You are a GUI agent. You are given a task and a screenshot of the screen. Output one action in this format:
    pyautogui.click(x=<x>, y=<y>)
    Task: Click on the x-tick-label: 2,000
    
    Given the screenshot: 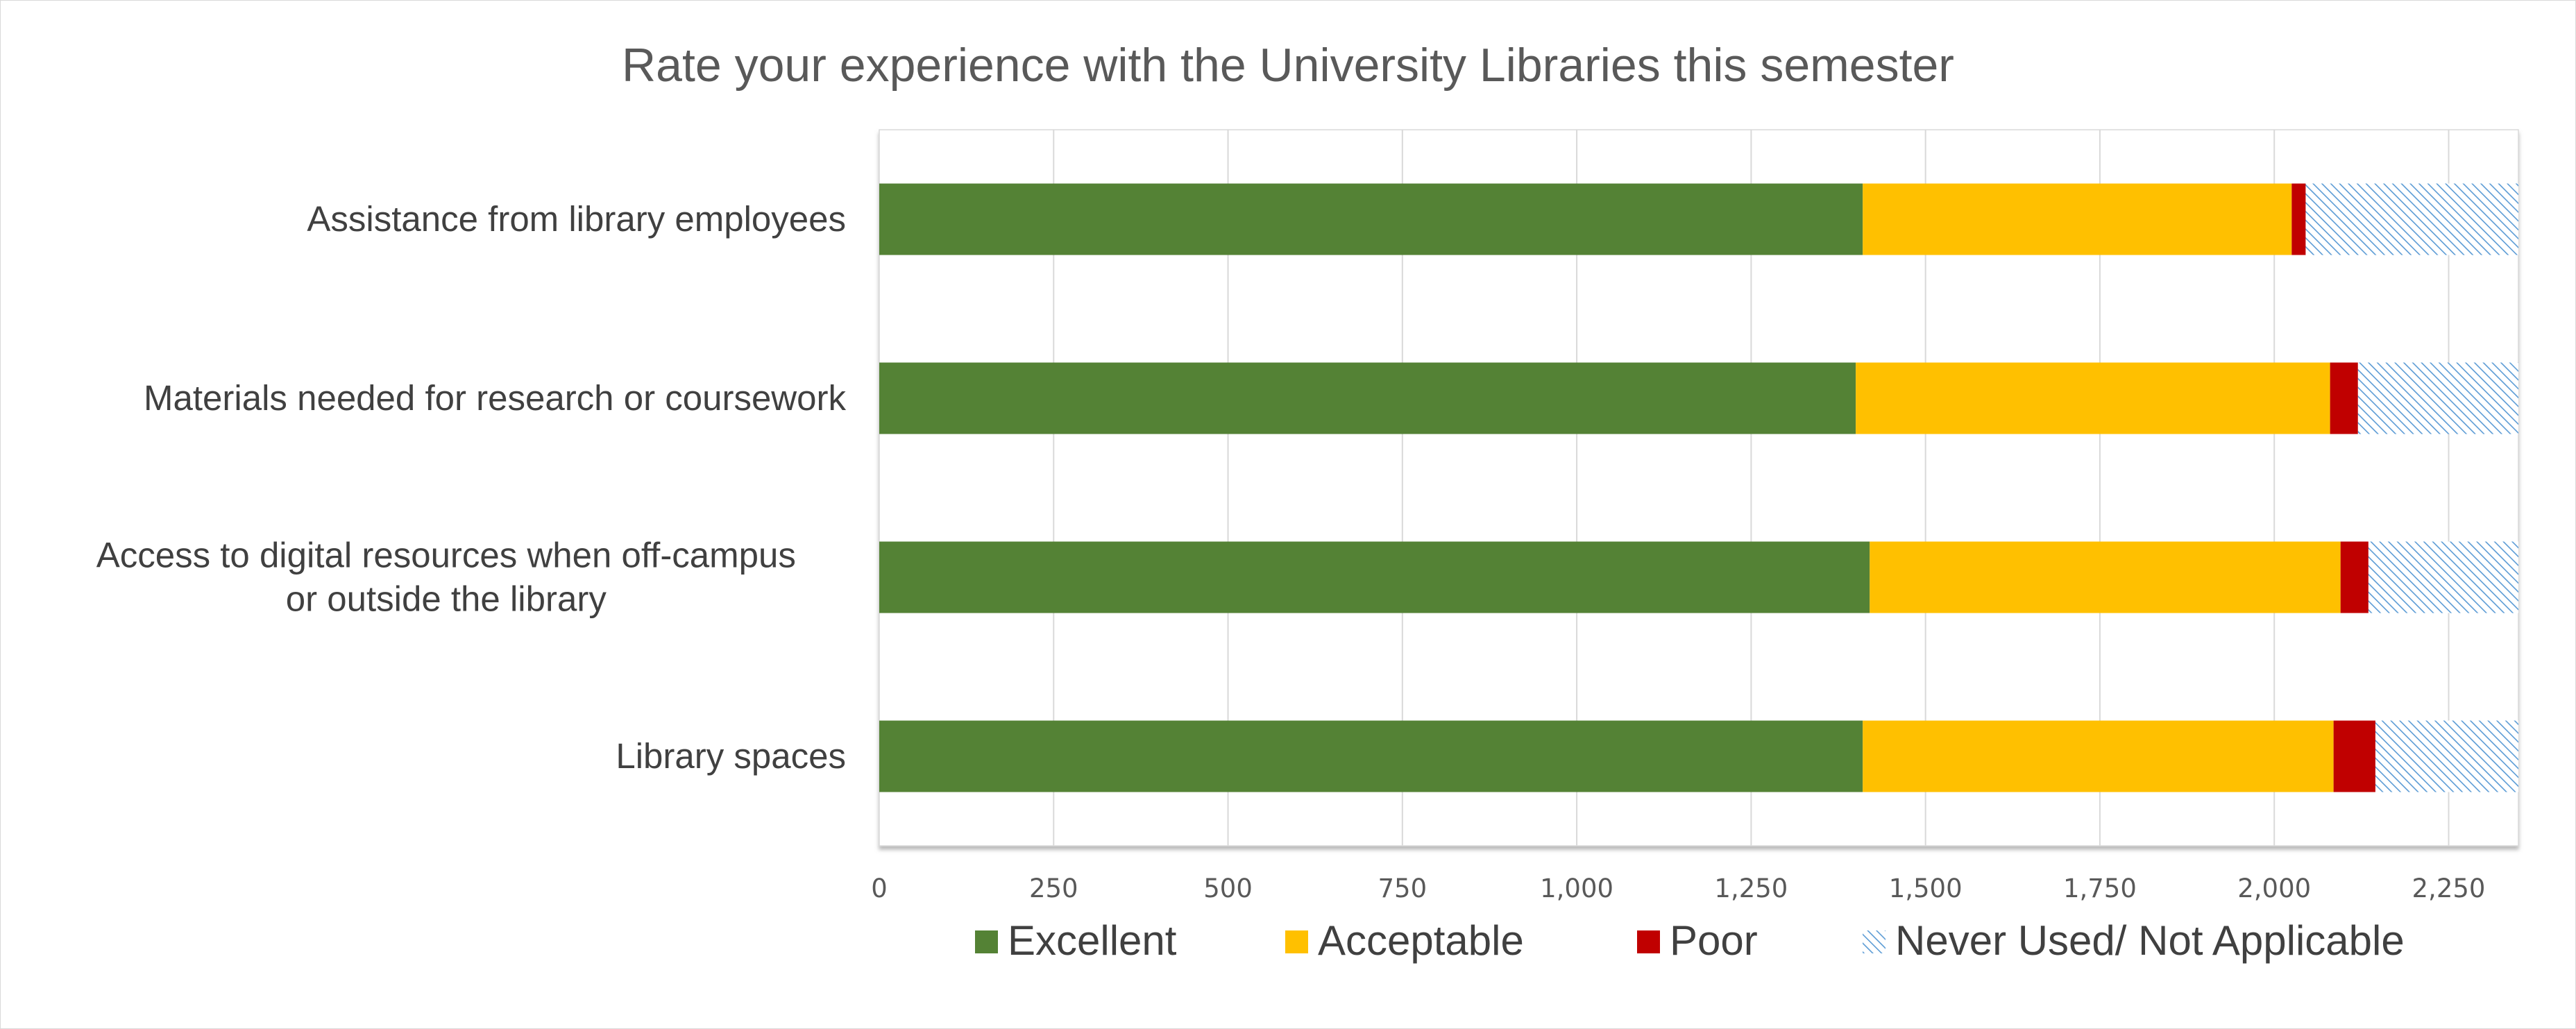 What is the action you would take?
    pyautogui.click(x=2274, y=889)
    